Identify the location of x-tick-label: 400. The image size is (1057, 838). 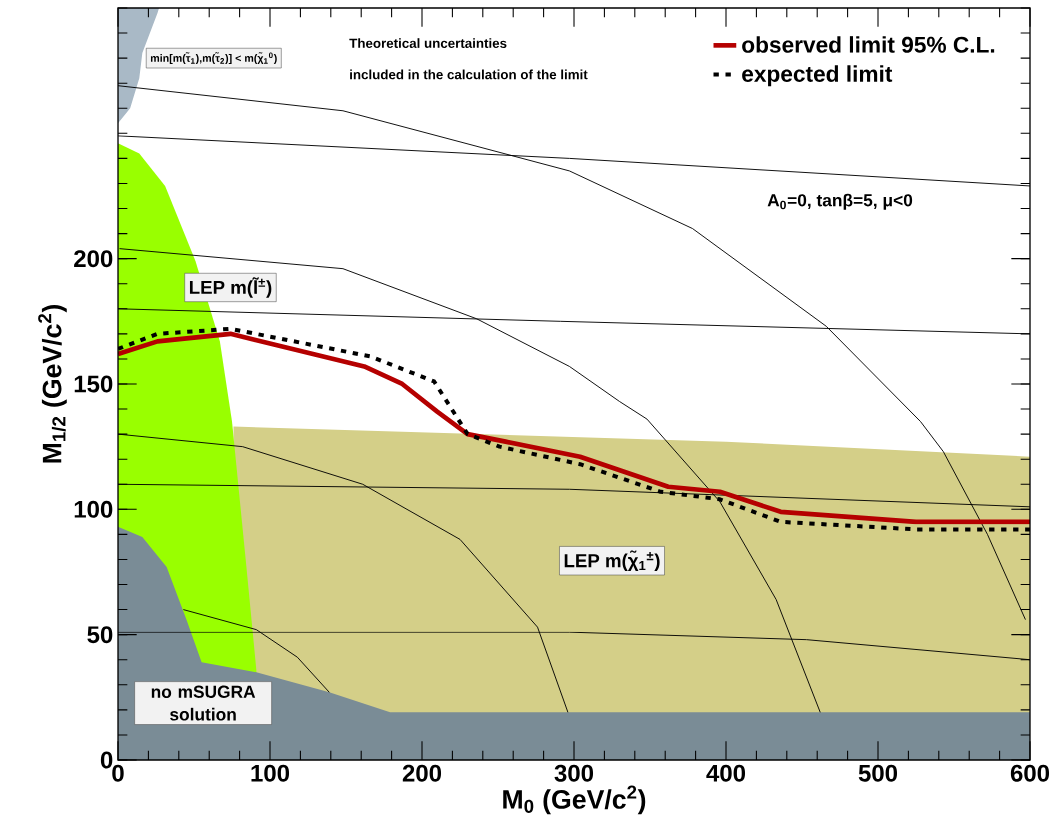
(726, 773).